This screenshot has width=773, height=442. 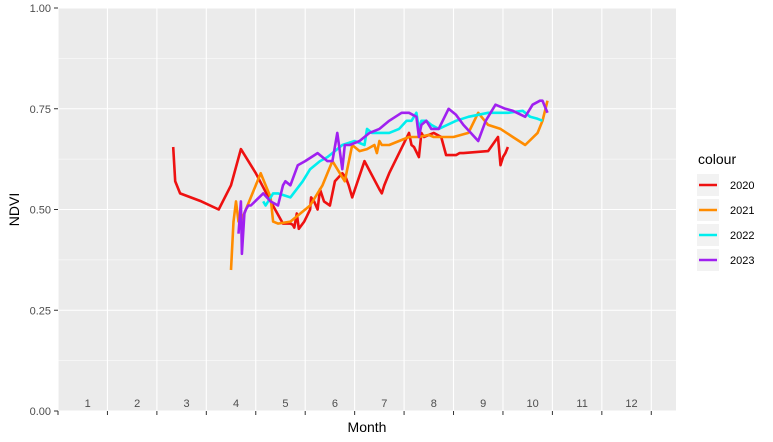 I want to click on y-tick-label: 1.00, so click(x=40, y=9).